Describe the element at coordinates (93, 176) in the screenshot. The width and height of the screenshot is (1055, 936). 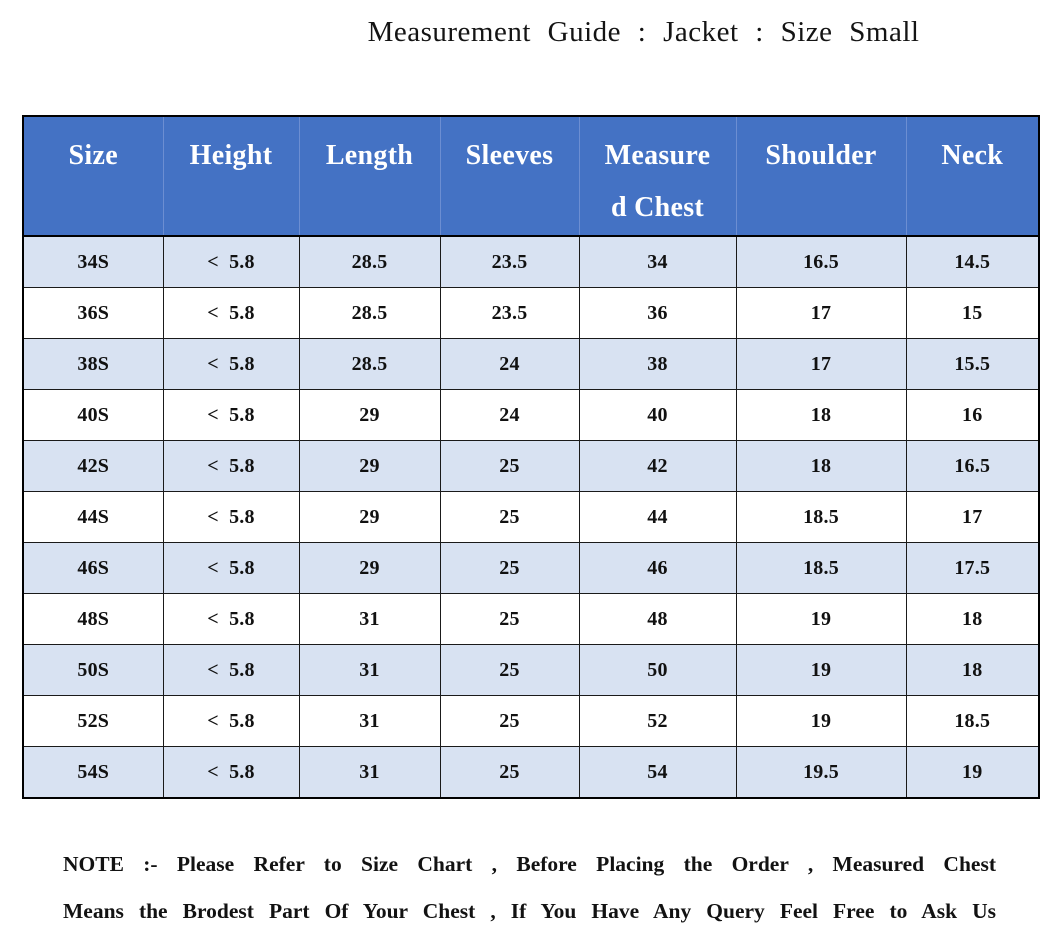
I see `column-header-size: Size` at that location.